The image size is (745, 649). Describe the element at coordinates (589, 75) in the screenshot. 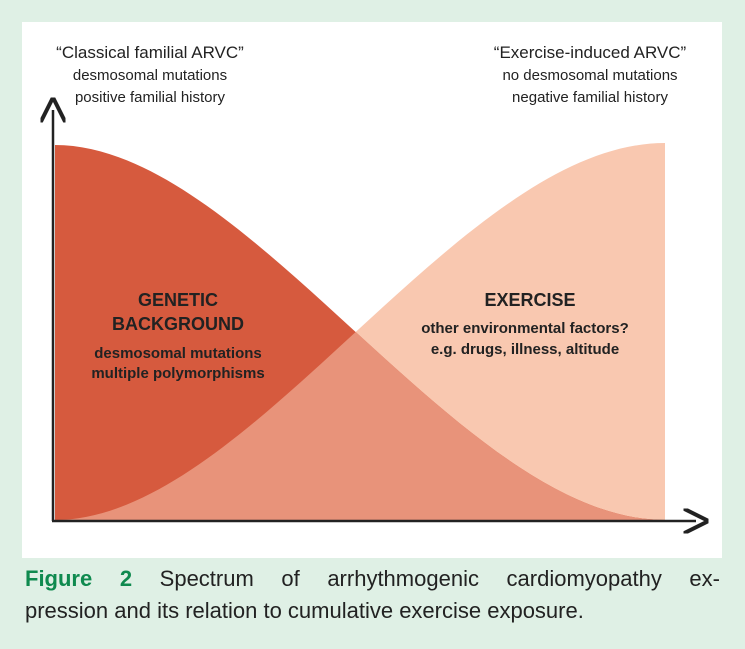

I see `header-line: no desmosomal mutations` at that location.